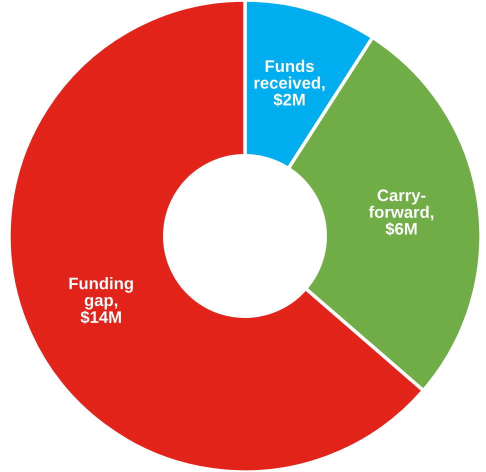 This screenshot has height=472, width=486. Describe the element at coordinates (401, 212) in the screenshot. I see `slice-label: Carry-forward, $6M` at that location.